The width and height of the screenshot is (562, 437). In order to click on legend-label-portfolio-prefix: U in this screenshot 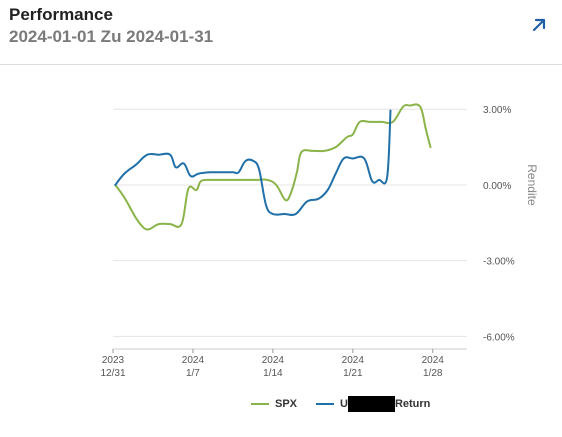, I will do `click(344, 404)`.